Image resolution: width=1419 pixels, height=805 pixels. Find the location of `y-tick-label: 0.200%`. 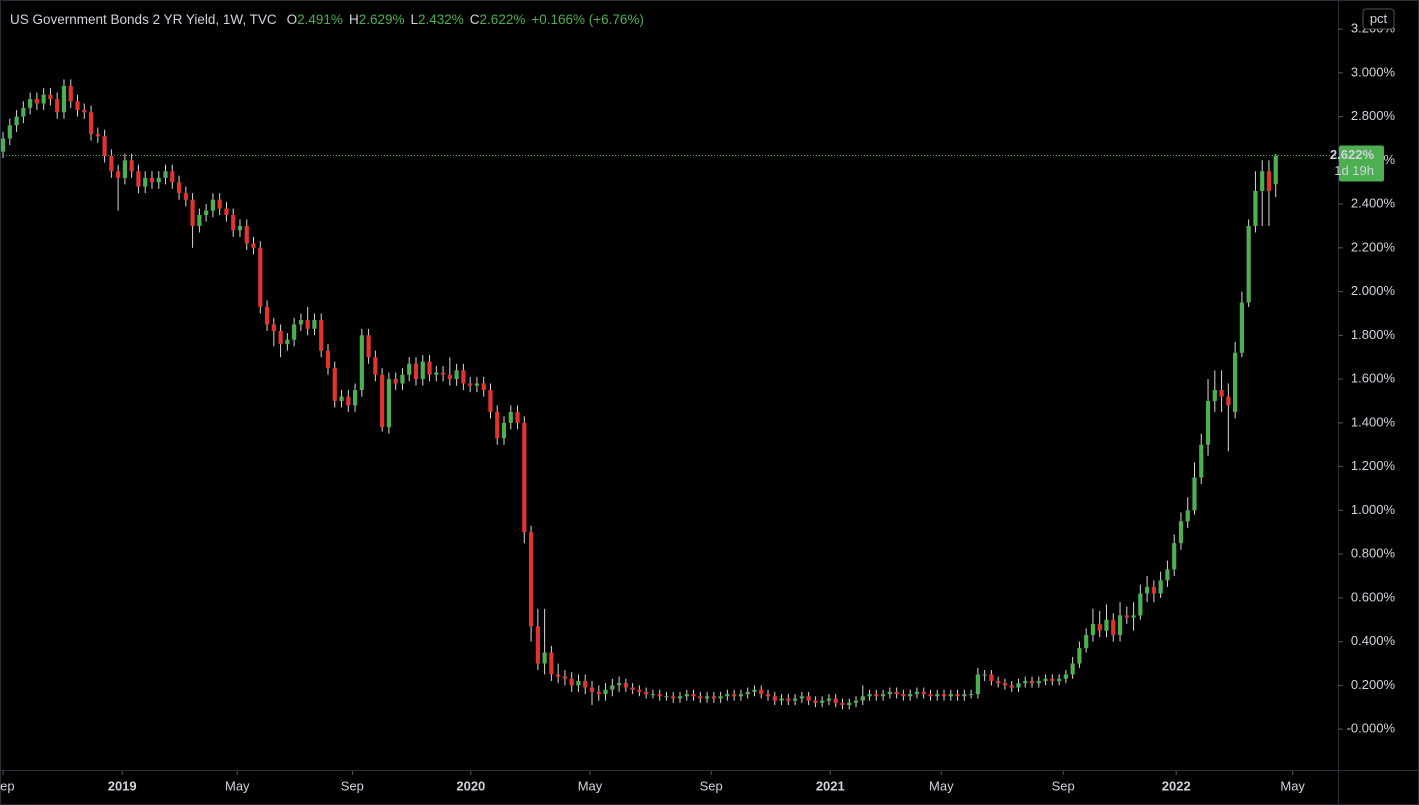

y-tick-label: 0.200% is located at coordinates (1373, 684).